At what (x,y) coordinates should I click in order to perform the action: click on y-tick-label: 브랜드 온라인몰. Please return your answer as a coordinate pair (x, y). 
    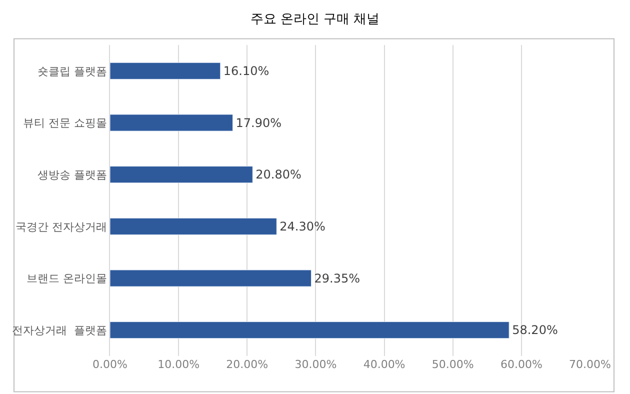
    Looking at the image, I should click on (66, 279).